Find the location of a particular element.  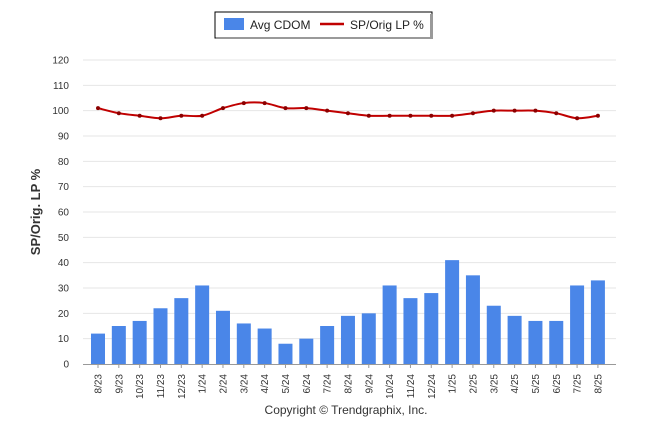

y-tick-label: 90 is located at coordinates (64, 137).